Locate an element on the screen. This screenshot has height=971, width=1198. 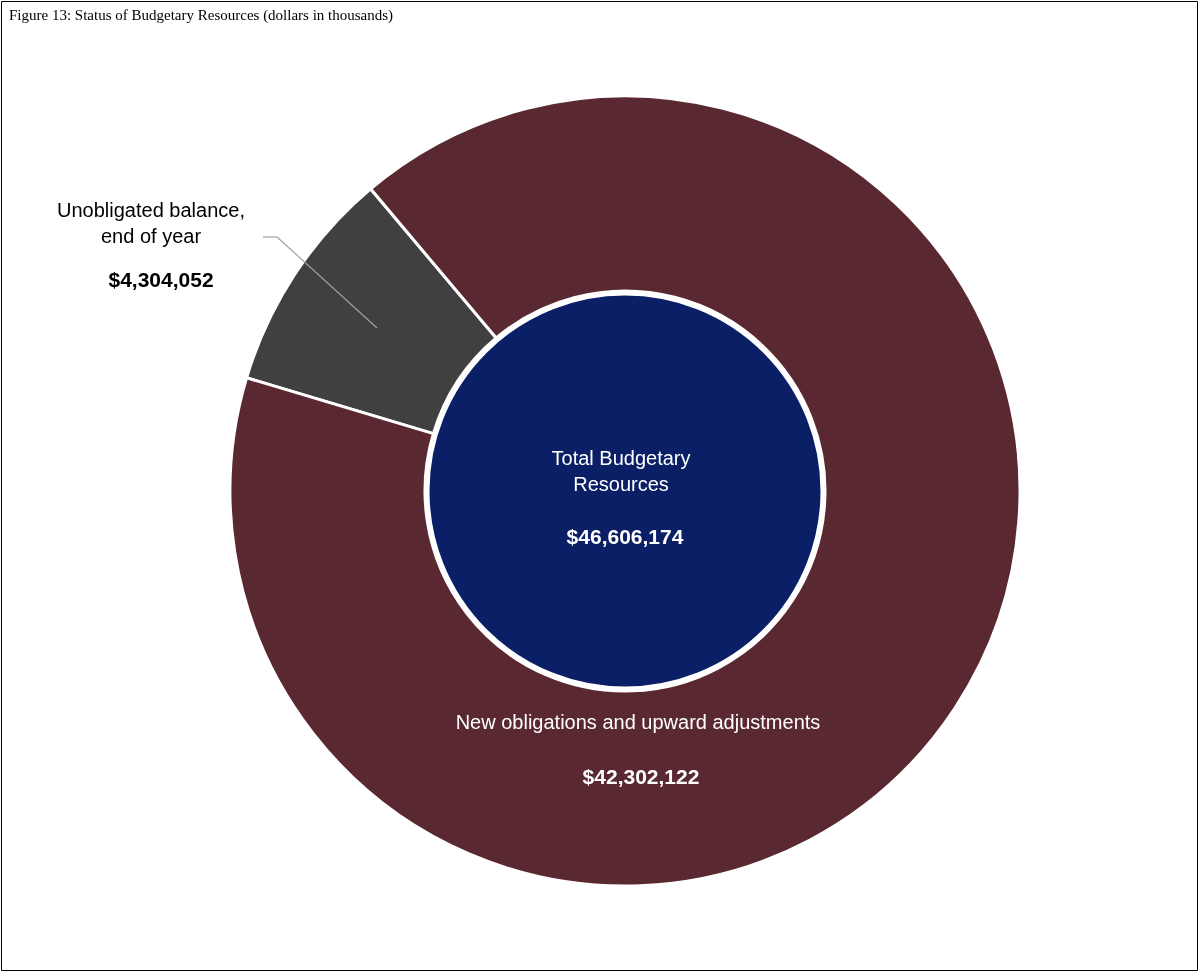
data-label: $42,302,122 is located at coordinates (641, 776).